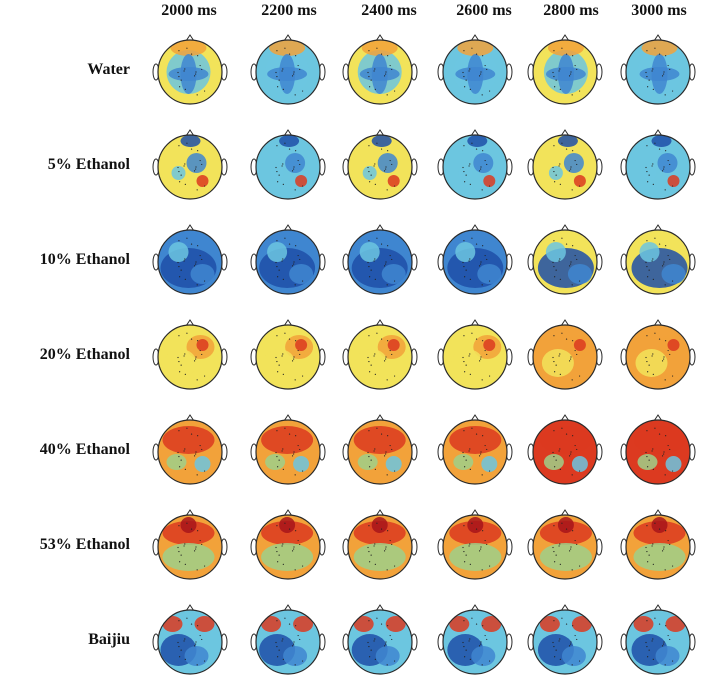 The width and height of the screenshot is (713, 680). What do you see at coordinates (288, 164) in the screenshot?
I see `topomap-r1-c1` at bounding box center [288, 164].